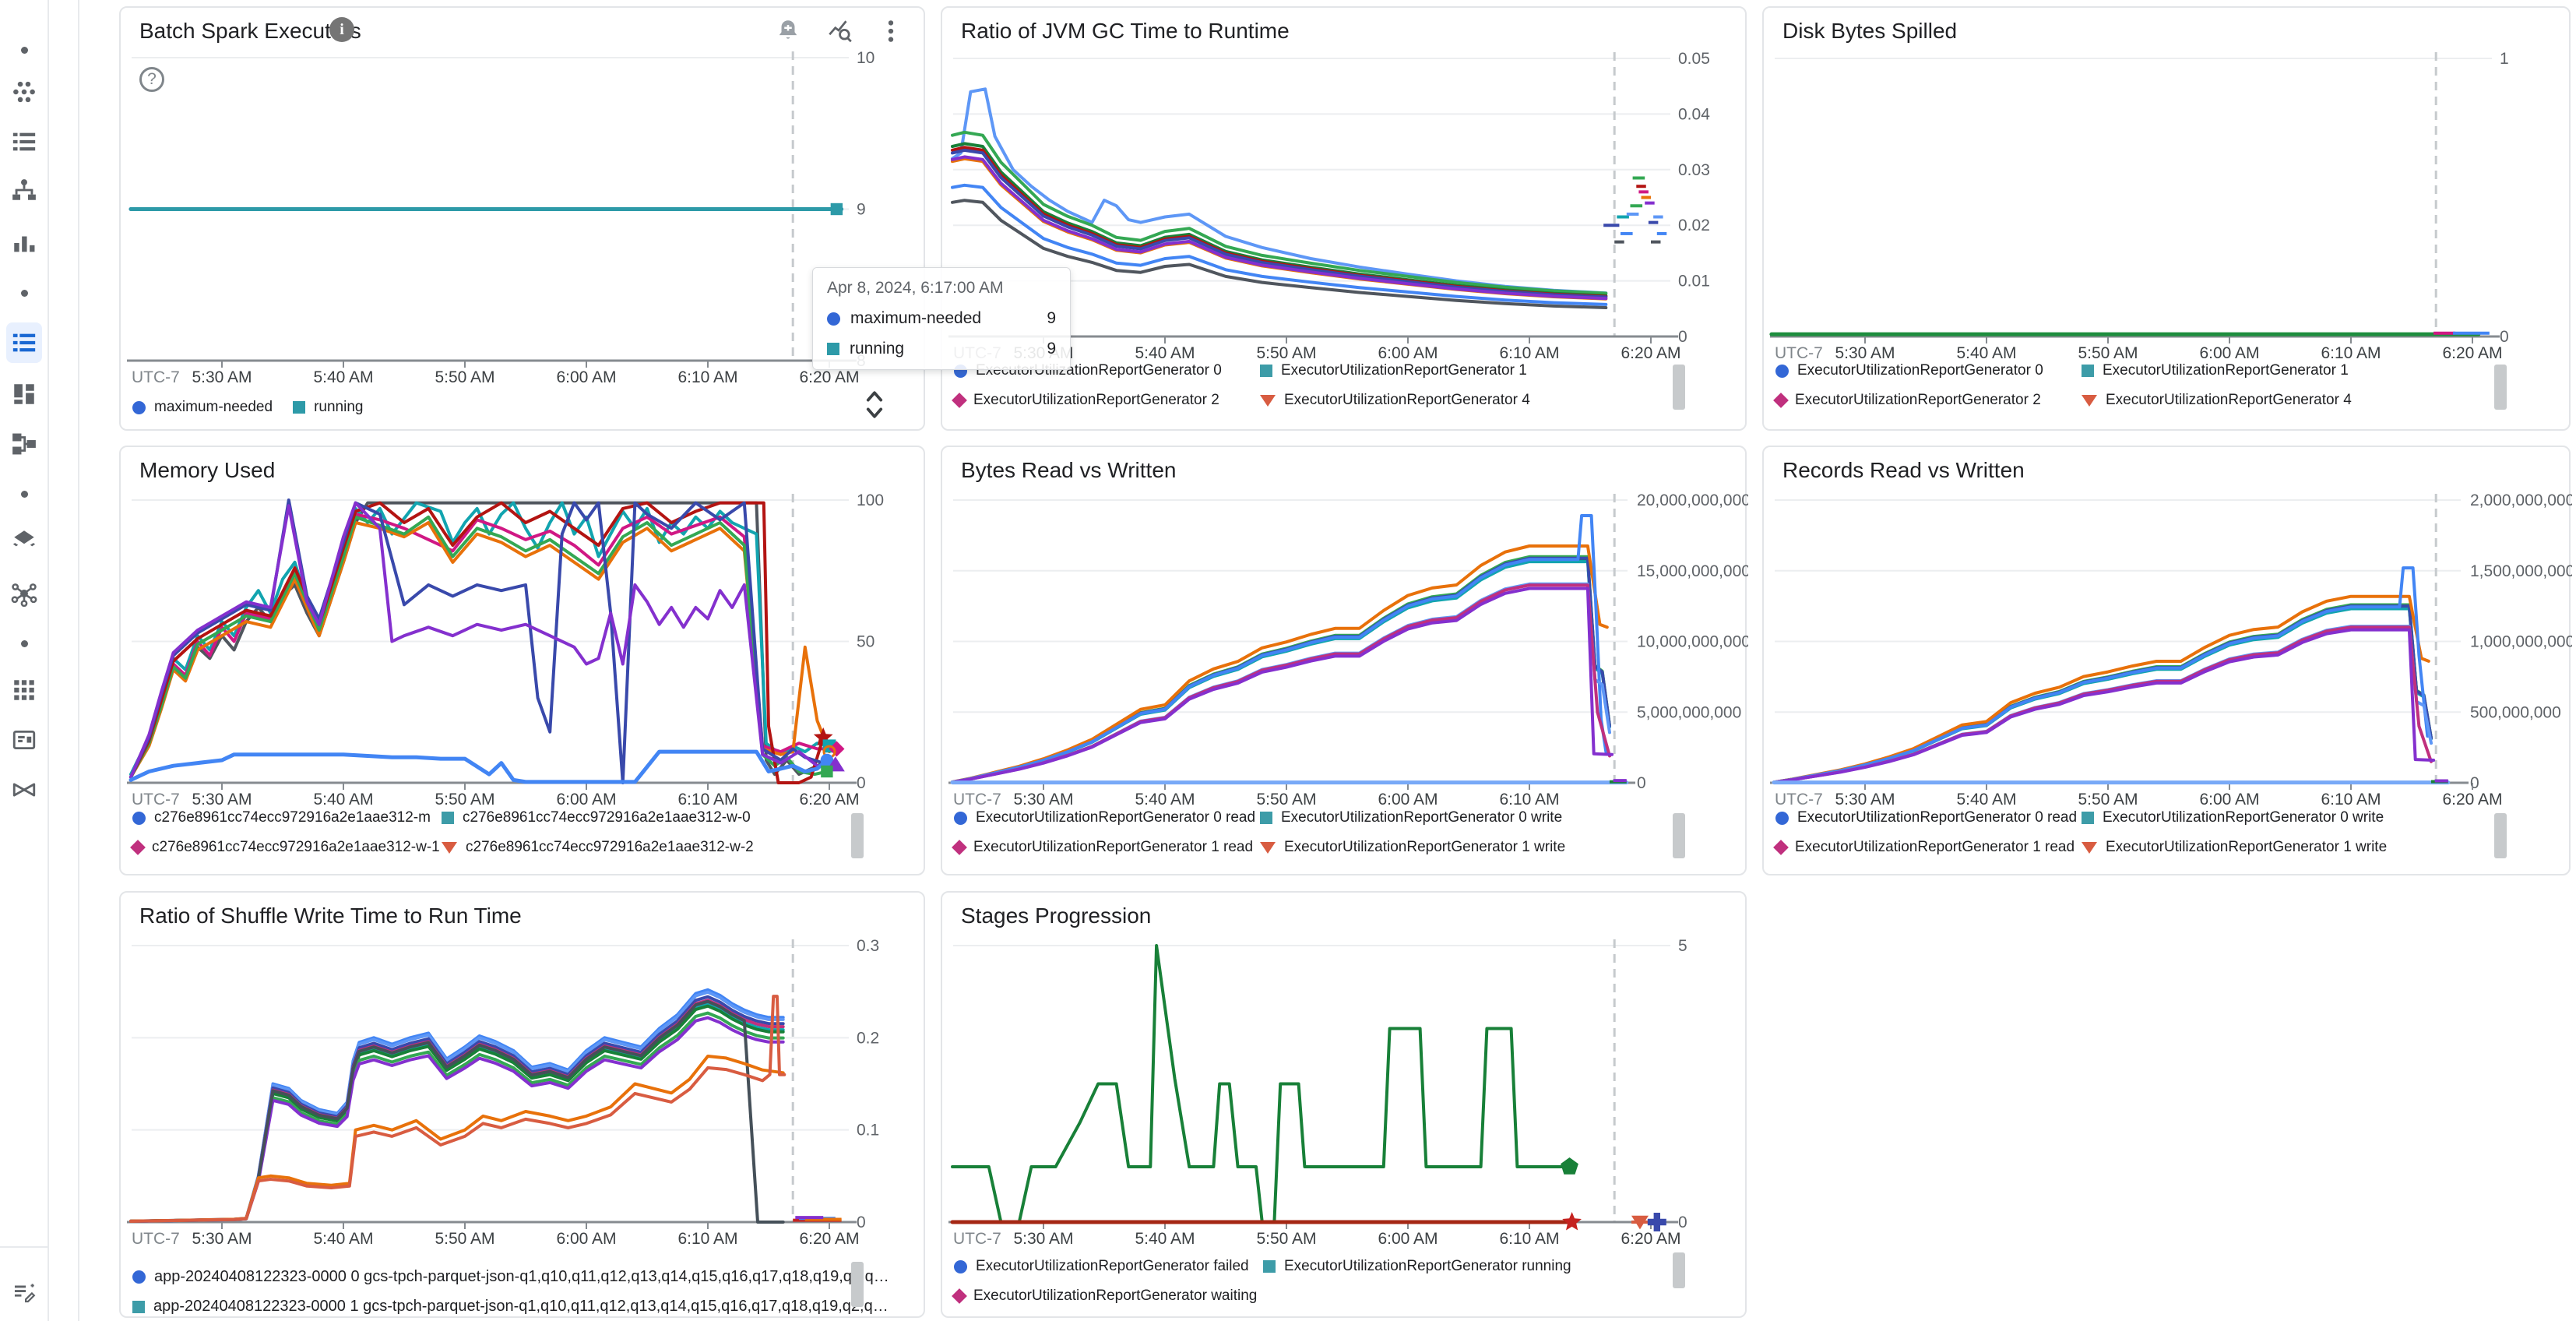 This screenshot has height=1321, width=2576. Describe the element at coordinates (1569, 1166) in the screenshot. I see `pentagon-marker-icon` at that location.